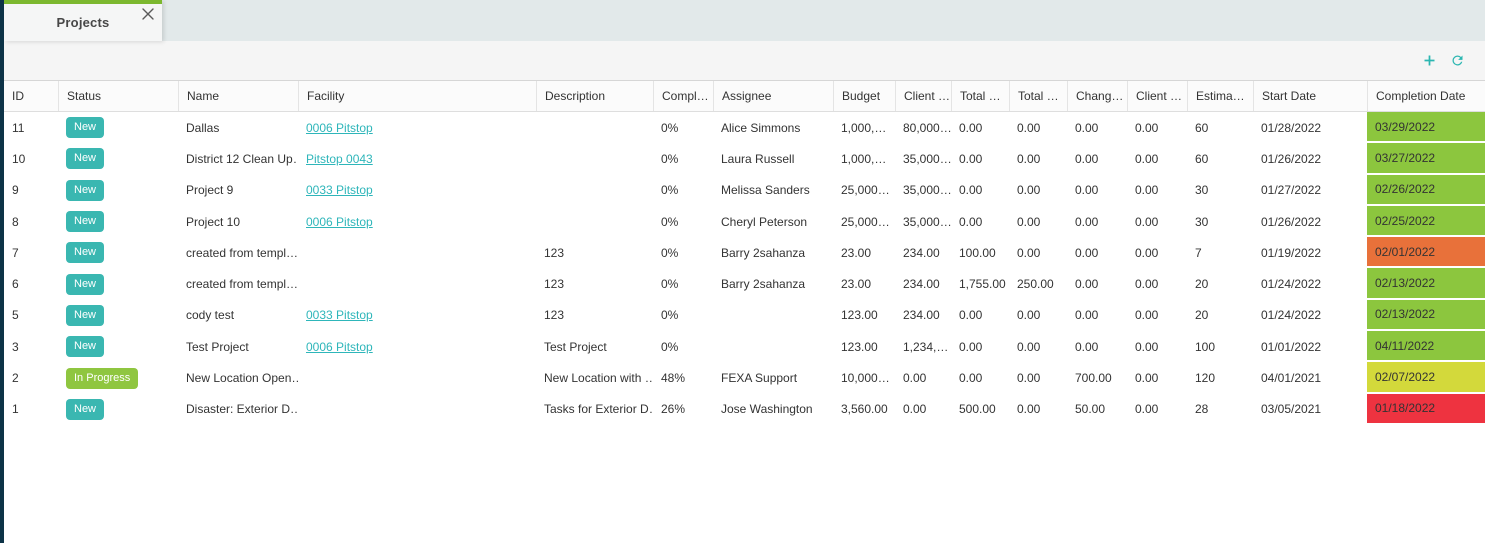 The height and width of the screenshot is (543, 1485). I want to click on estimated-days-value: 28, so click(1202, 409).